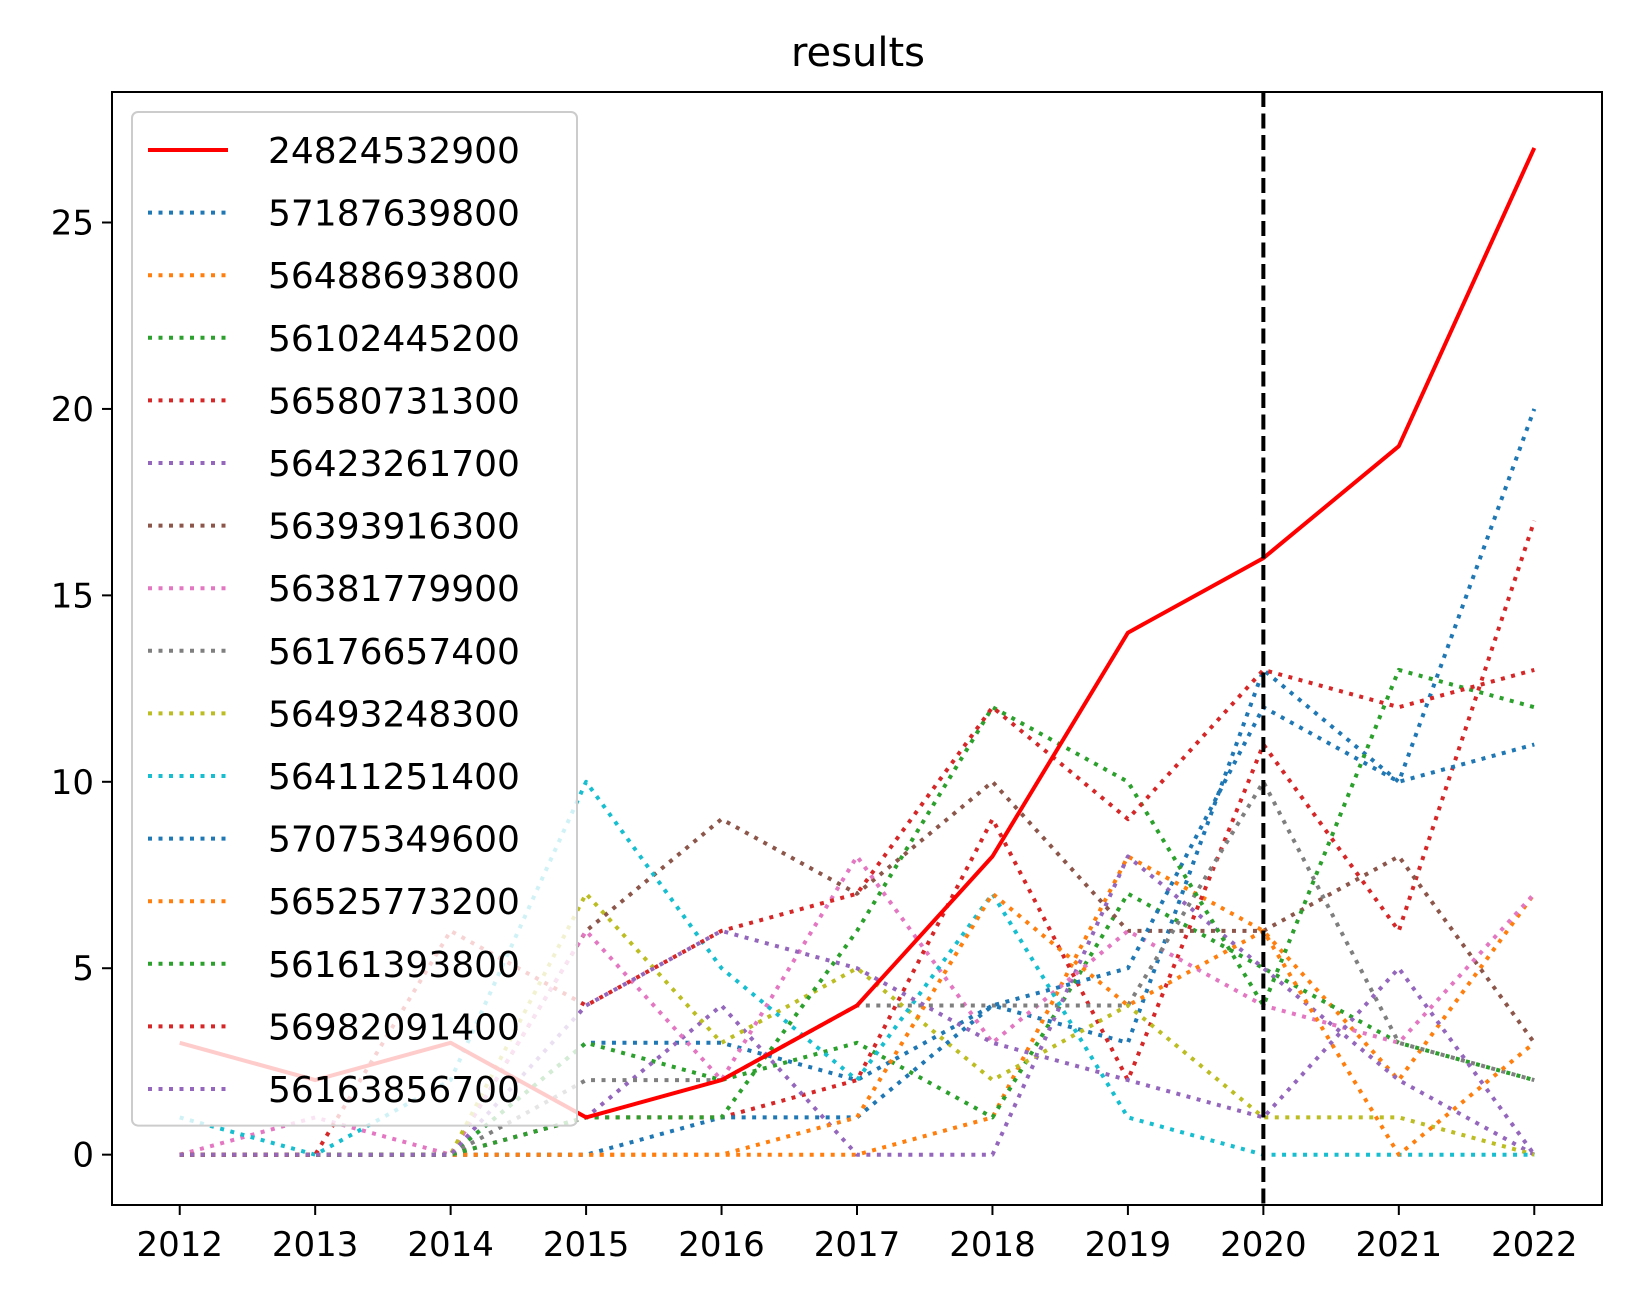 The height and width of the screenshot is (1302, 1630). What do you see at coordinates (394, 589) in the screenshot?
I see `legend-entry-label: 56381779900` at bounding box center [394, 589].